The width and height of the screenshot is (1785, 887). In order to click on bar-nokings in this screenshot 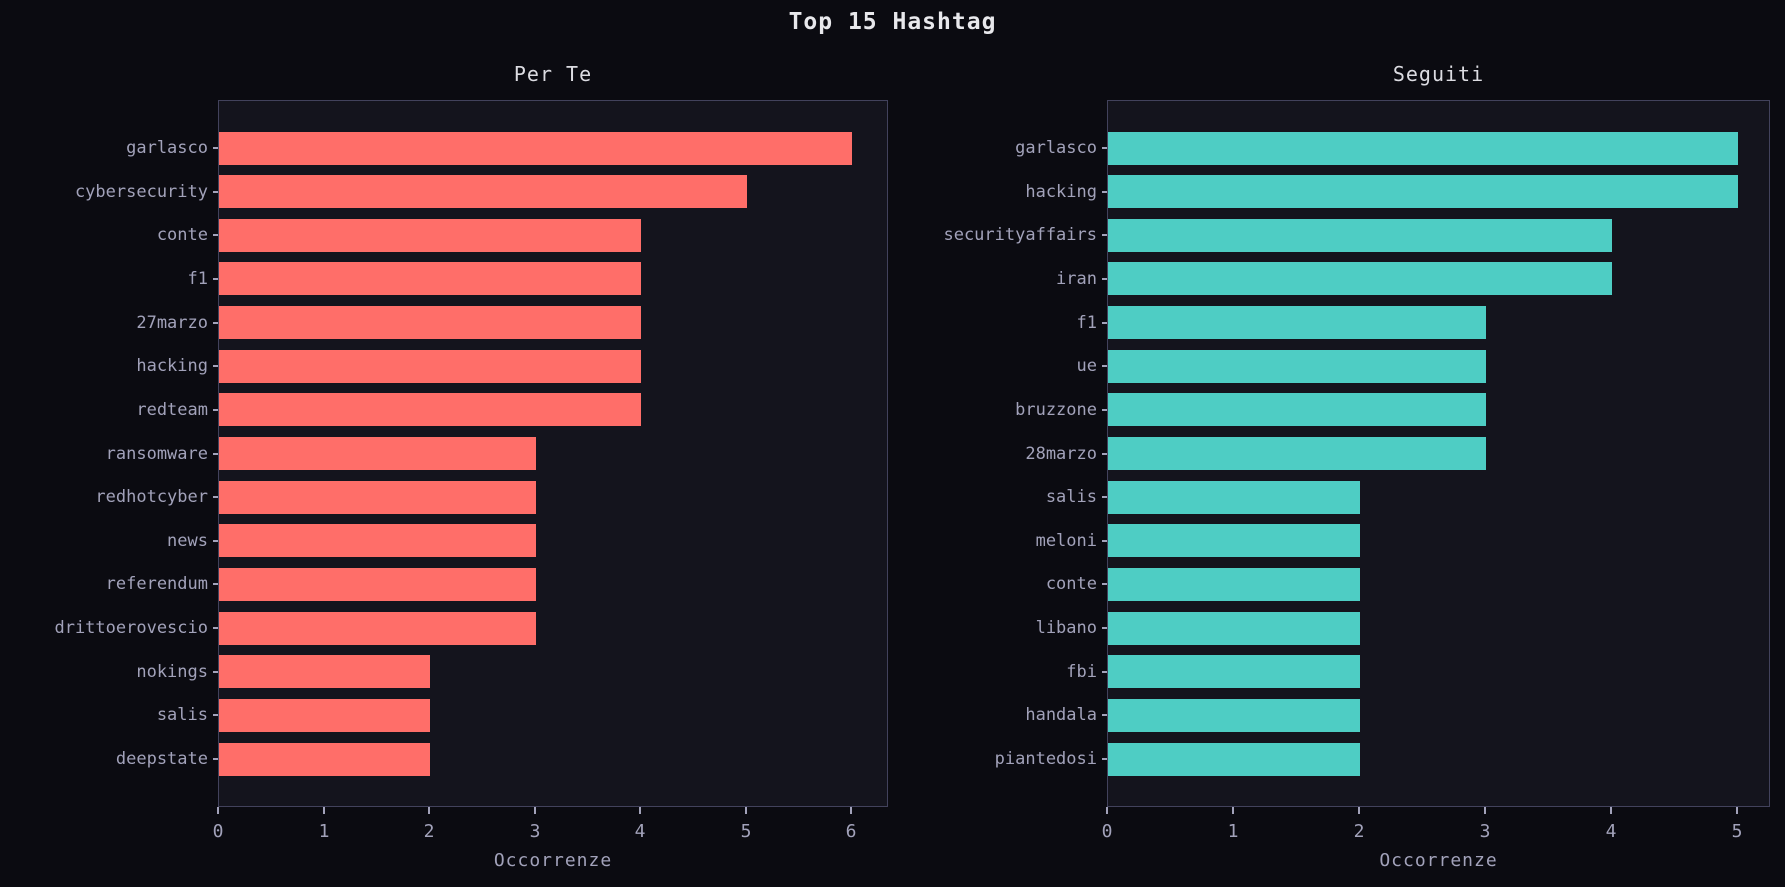, I will do `click(324, 671)`.